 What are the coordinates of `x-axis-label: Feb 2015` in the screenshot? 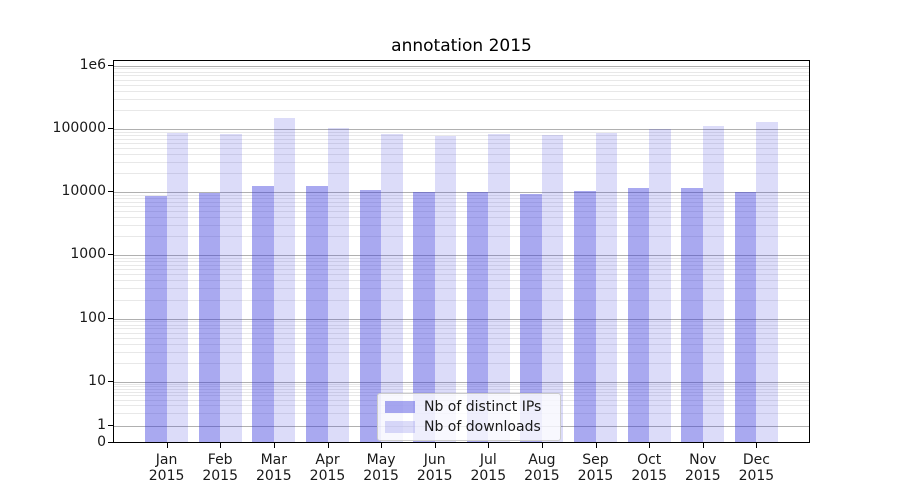 It's located at (220, 468).